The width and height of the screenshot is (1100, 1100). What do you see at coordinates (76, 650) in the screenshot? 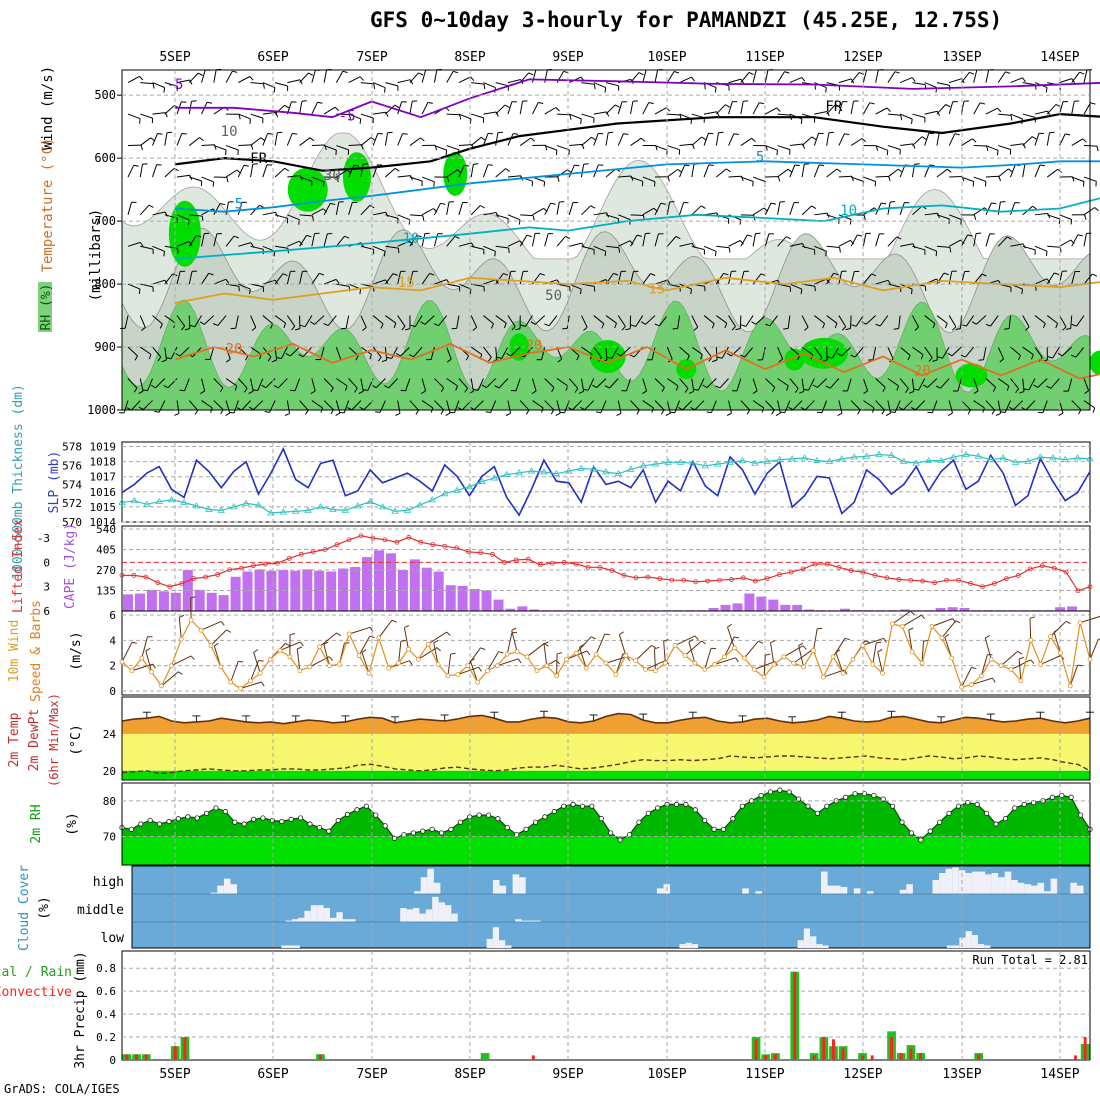
I see `wind-yunit: (m/s)` at bounding box center [76, 650].